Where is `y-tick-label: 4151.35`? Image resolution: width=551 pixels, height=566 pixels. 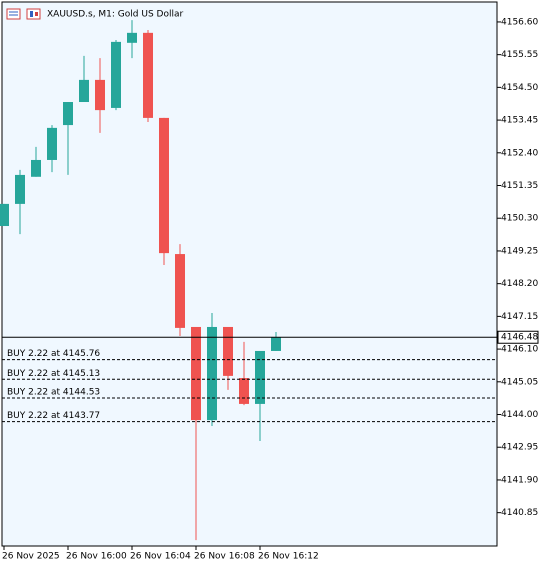
y-tick-label: 4151.35 is located at coordinates (519, 186).